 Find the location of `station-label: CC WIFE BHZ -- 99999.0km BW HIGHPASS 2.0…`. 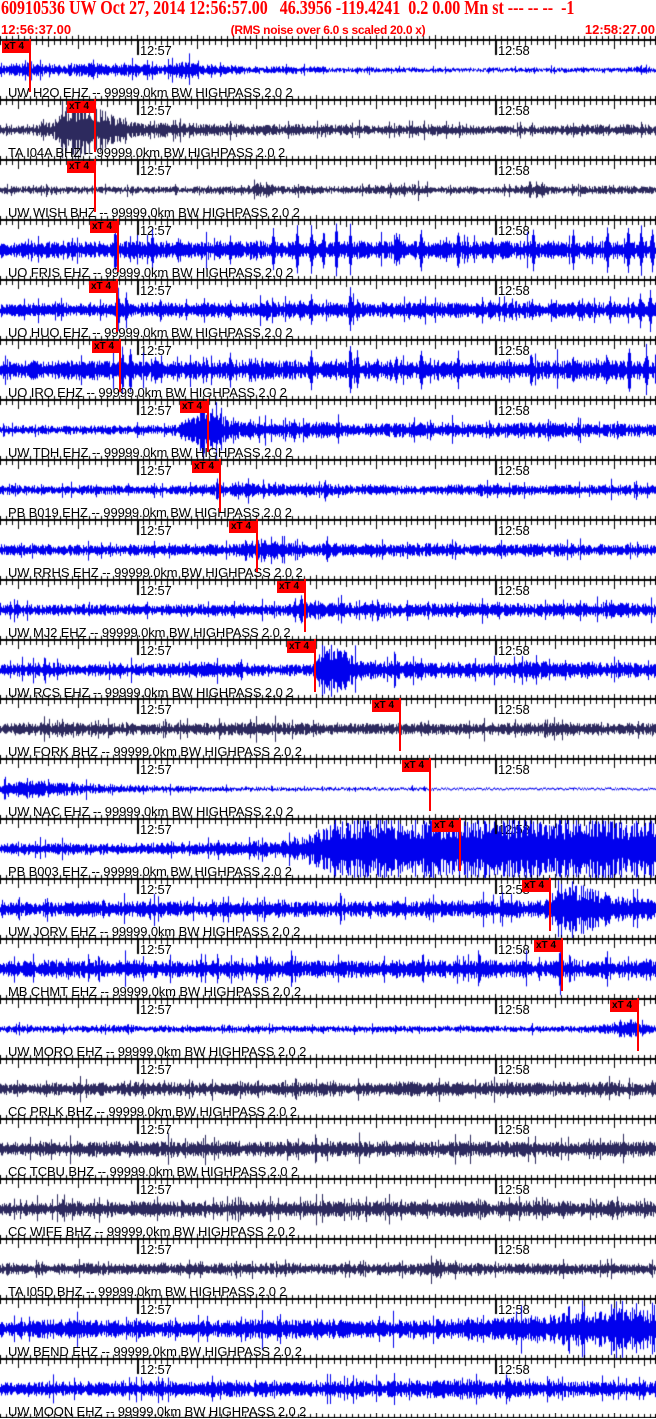

station-label: CC WIFE BHZ -- 99999.0km BW HIGHPASS 2.0… is located at coordinates (152, 1232).